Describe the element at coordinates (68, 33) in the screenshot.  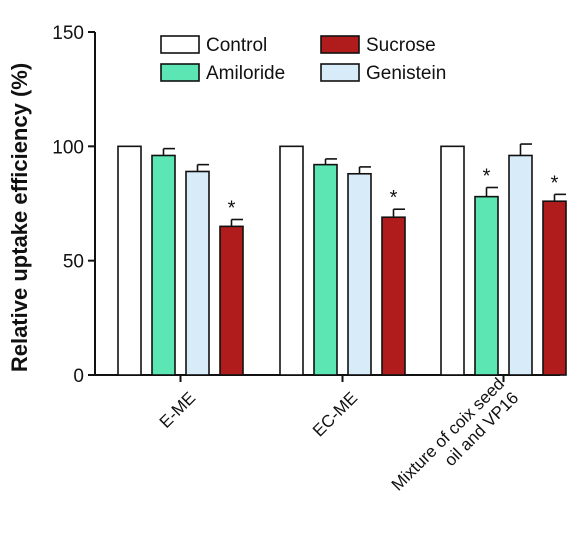
I see `y-tick-label-150: 150` at that location.